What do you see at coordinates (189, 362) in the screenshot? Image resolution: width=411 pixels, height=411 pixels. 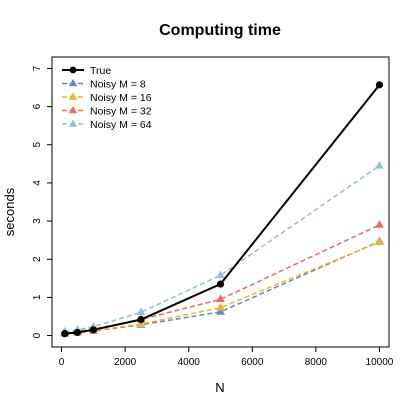 I see `x-tick-label: 4000` at bounding box center [189, 362].